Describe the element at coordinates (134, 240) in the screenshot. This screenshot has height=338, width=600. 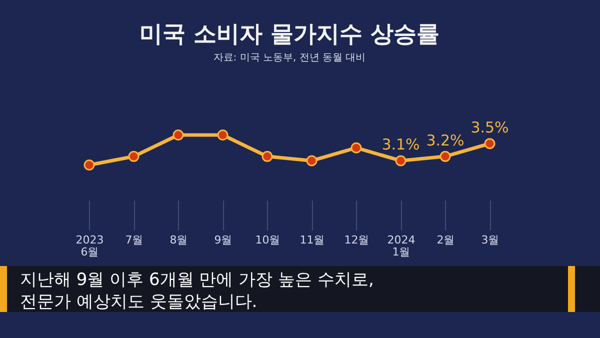
I see `x-tick-label: 7월` at that location.